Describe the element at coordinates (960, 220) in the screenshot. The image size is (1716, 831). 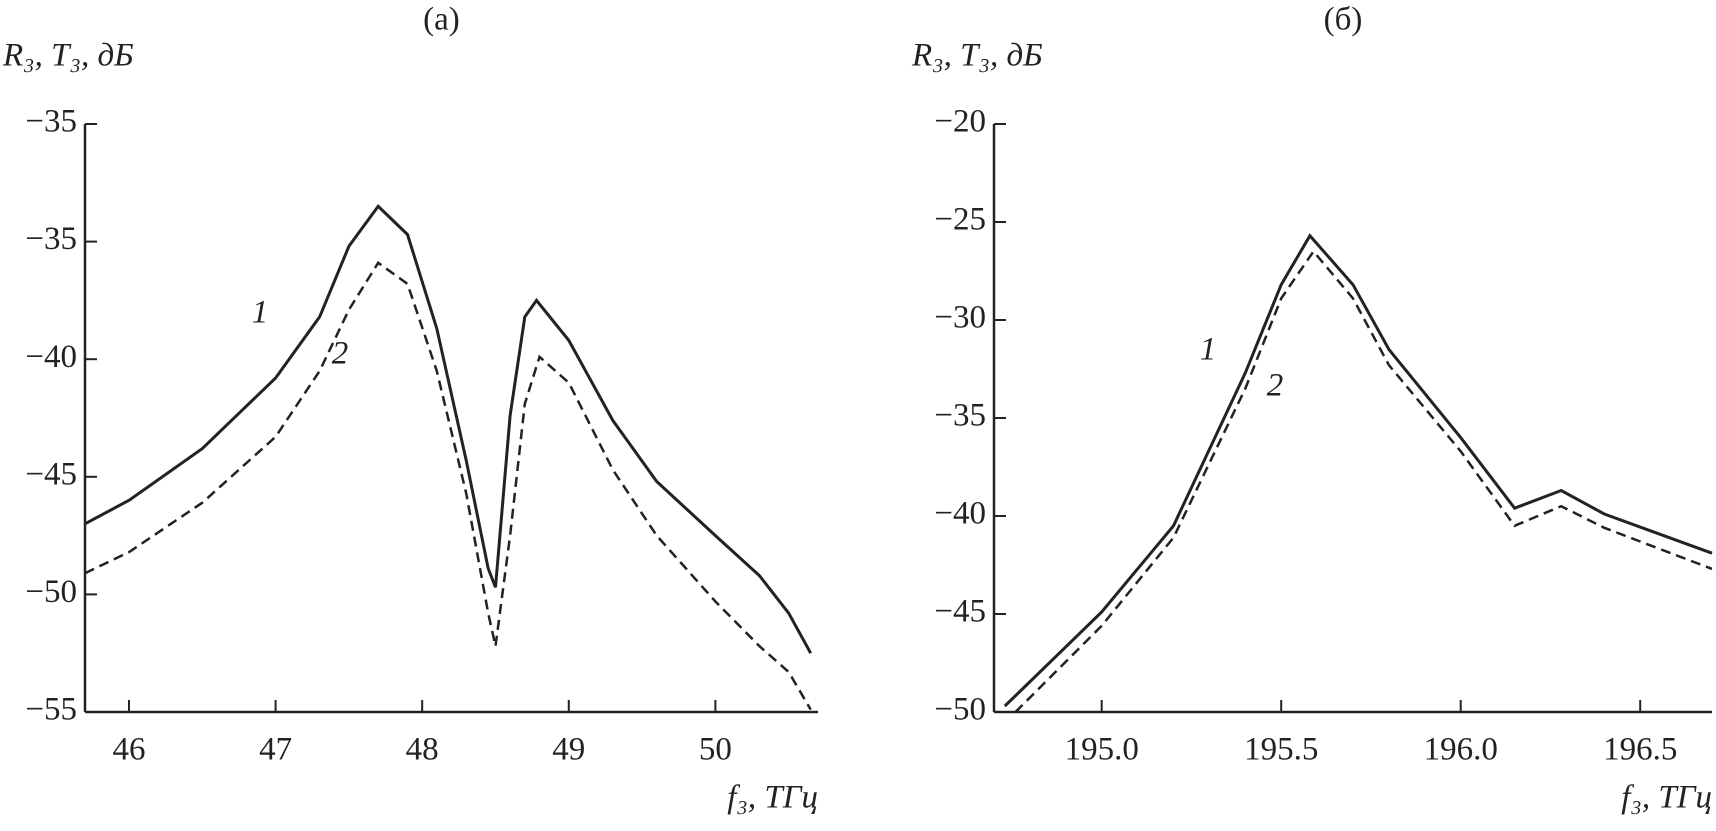
I see `y-tick-label: −25` at that location.